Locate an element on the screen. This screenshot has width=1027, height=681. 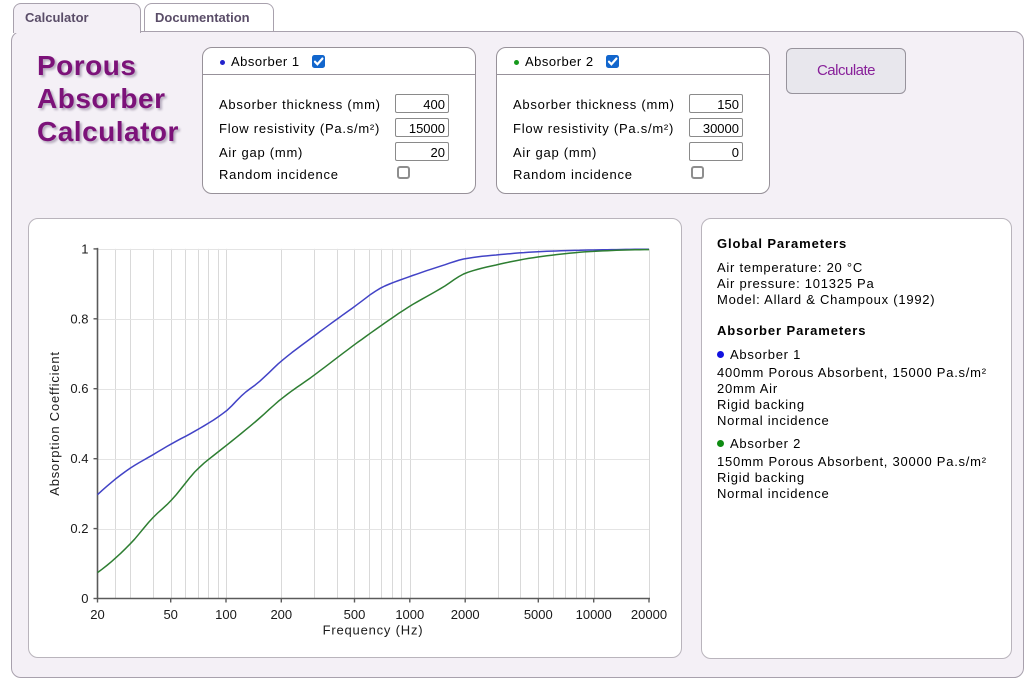
svg-text: 2000 is located at coordinates (465, 614).